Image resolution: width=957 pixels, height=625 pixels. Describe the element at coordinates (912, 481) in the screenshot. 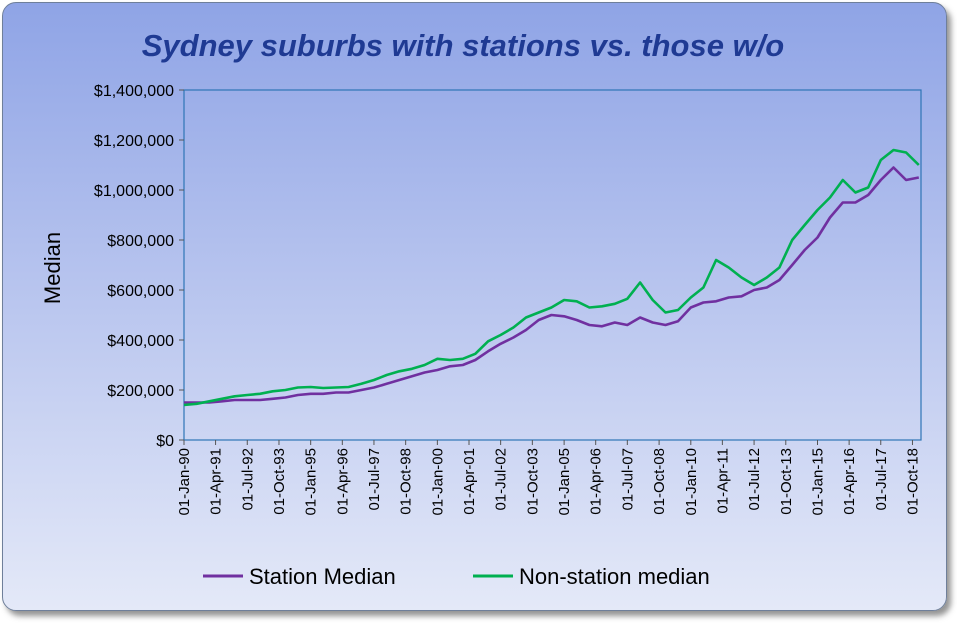

I see `x-tick-label: 01-Oct-18` at that location.